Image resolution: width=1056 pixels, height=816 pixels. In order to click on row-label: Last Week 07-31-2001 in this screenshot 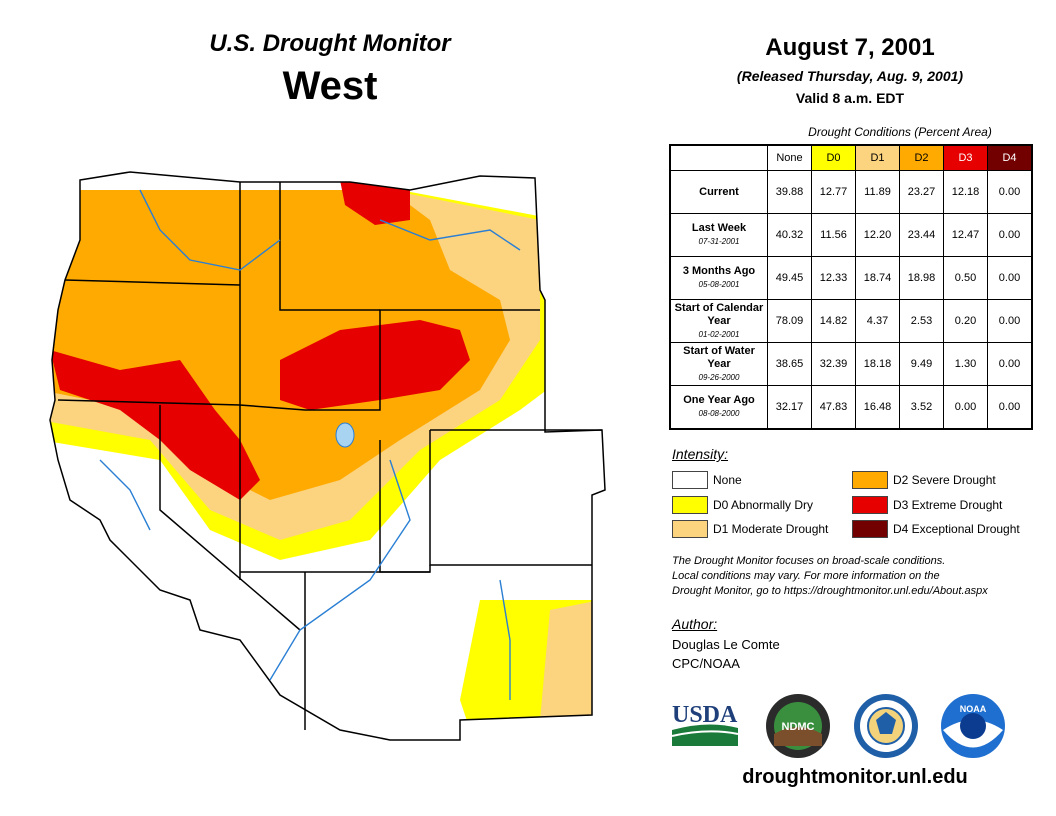, I will do `click(719, 235)`.